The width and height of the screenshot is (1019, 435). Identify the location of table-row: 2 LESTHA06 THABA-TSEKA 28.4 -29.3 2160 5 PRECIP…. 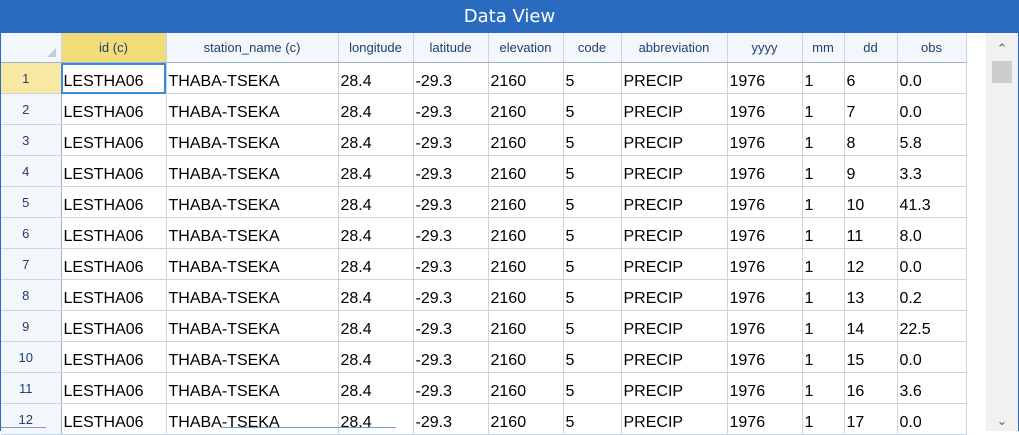
(484, 109).